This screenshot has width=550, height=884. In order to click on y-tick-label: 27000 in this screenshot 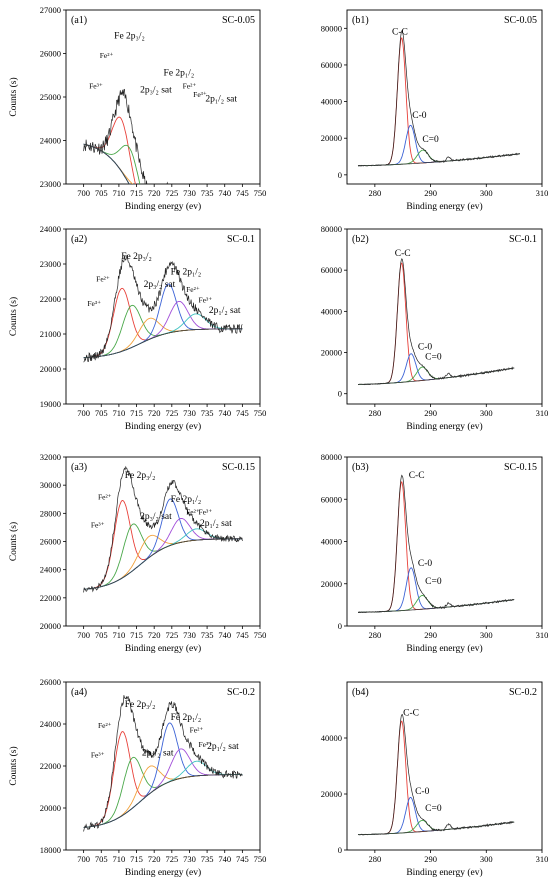, I will do `click(50, 10)`.